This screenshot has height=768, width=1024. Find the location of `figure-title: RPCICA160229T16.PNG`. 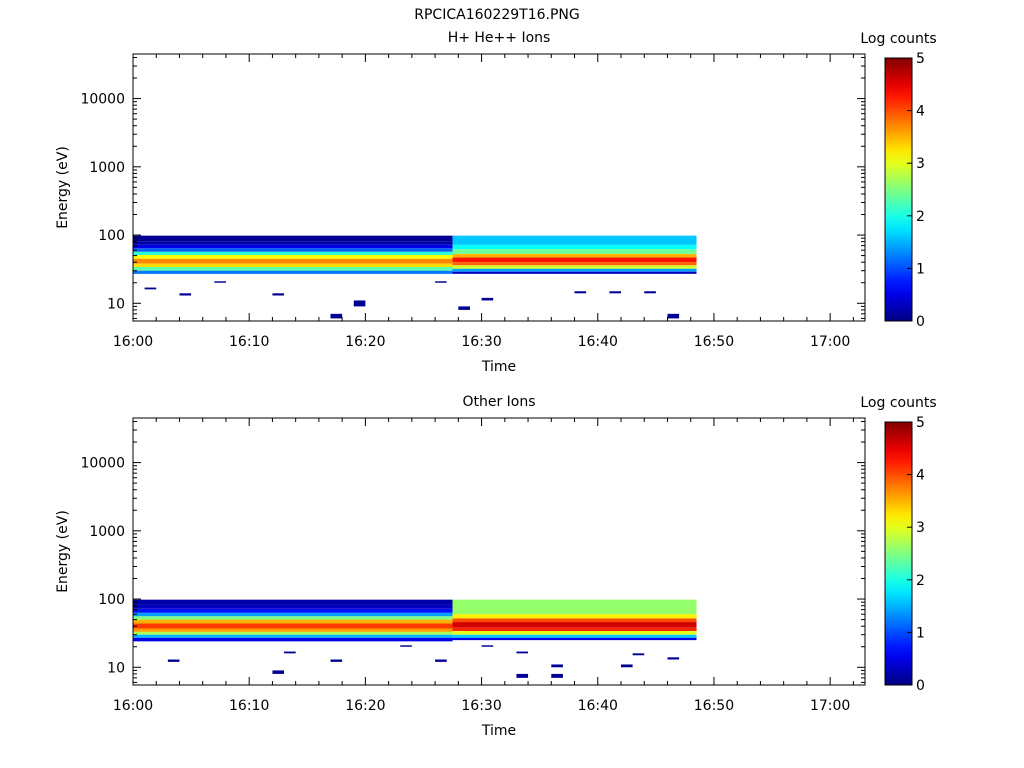

figure-title: RPCICA160229T16.PNG is located at coordinates (496, 15).